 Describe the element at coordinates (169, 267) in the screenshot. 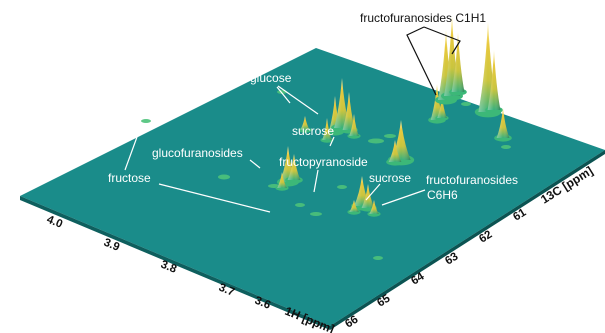

I see `x-tick-3-8: 3.8` at that location.